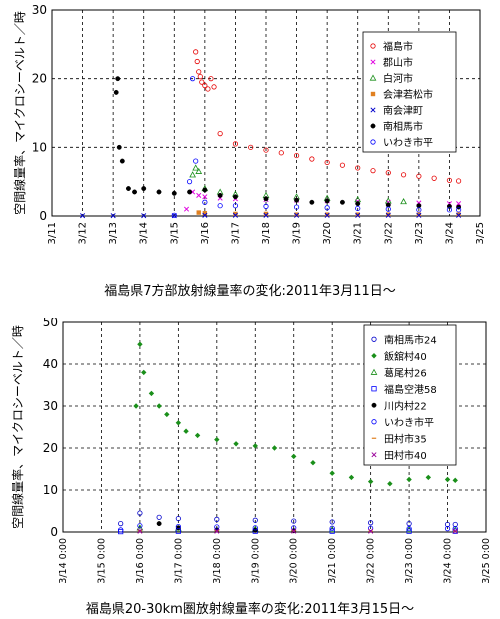 This screenshot has height=619, width=500. What do you see at coordinates (409, 422) in the screenshot?
I see `chart-1-legend-label: いわき市平` at bounding box center [409, 422].